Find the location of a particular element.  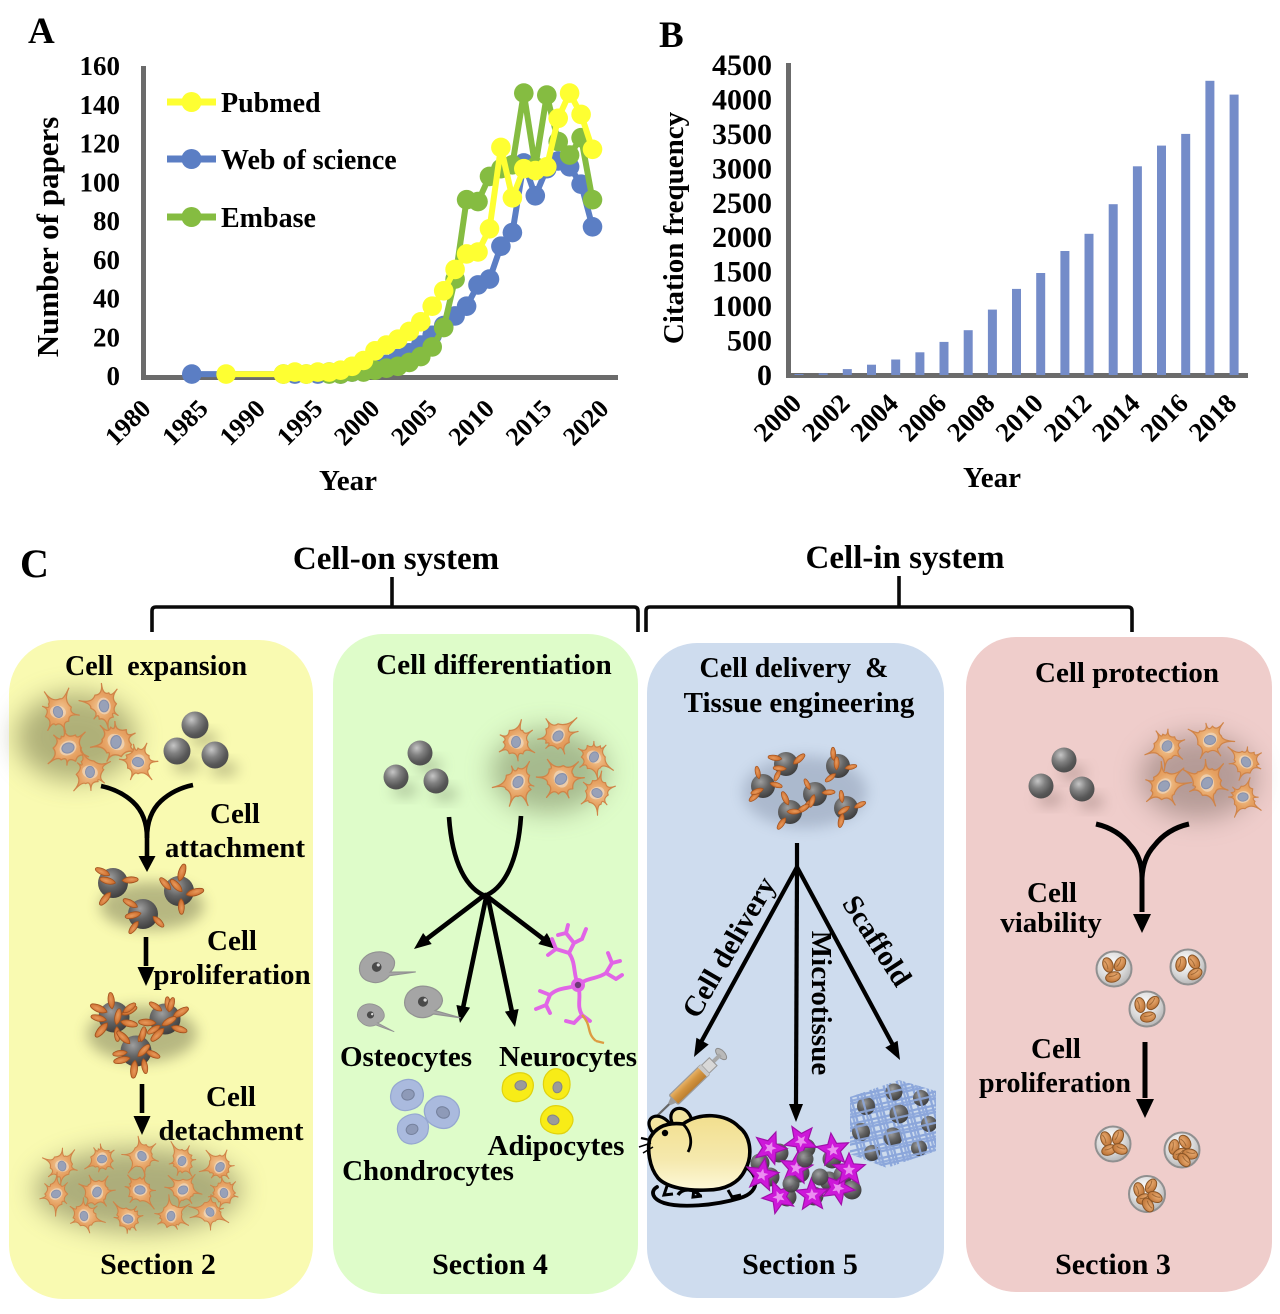

svg-text: 80 is located at coordinates (106, 221).